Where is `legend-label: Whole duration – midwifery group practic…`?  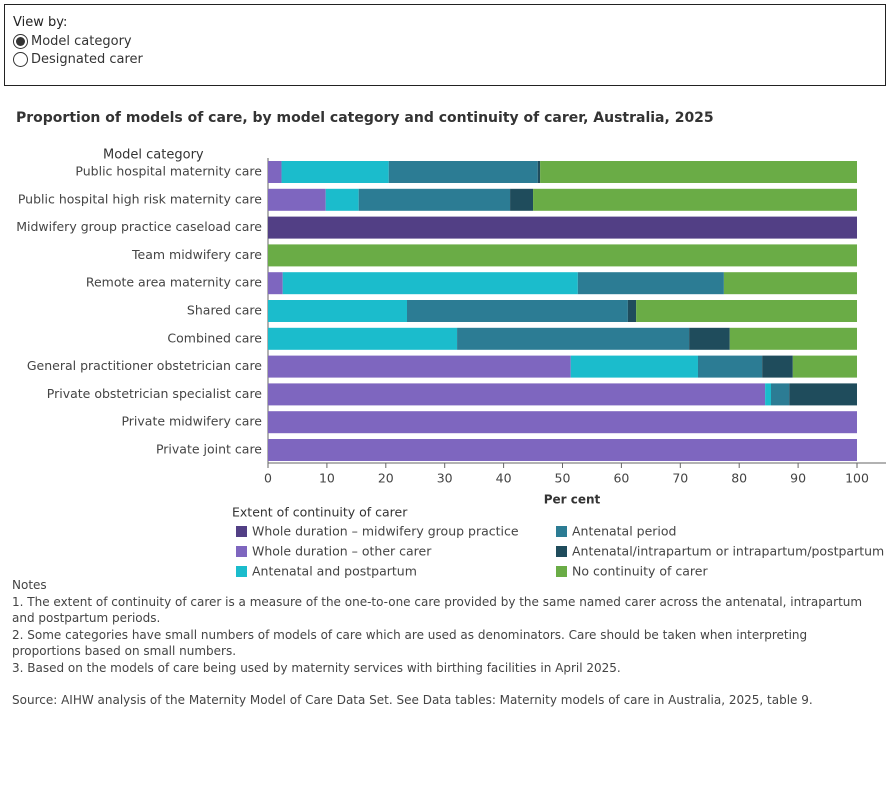
legend-label: Whole duration – midwifery group practic… is located at coordinates (385, 531).